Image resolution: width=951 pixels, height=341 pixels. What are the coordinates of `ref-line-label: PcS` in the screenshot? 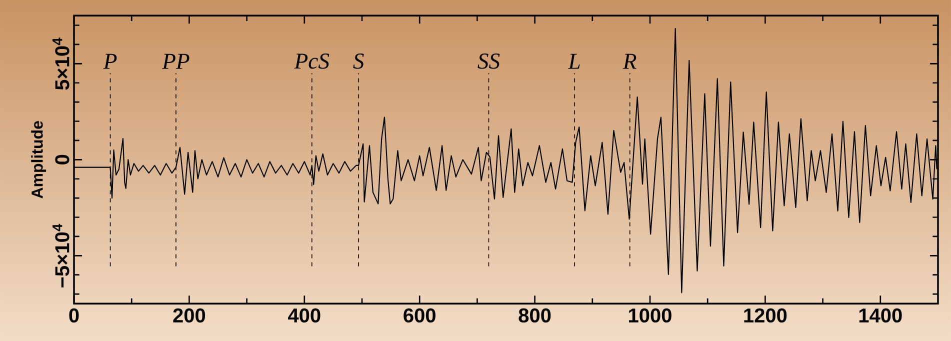 It's located at (312, 61).